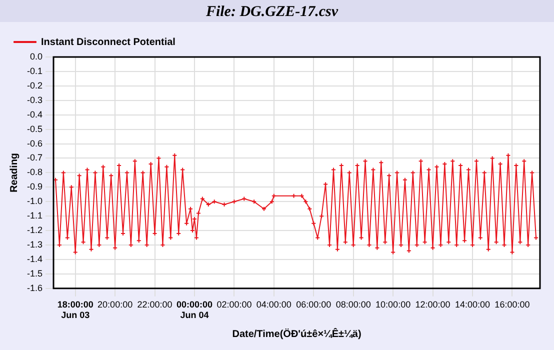 The width and height of the screenshot is (554, 350). What do you see at coordinates (34, 273) in the screenshot?
I see `y-tick-label: -1.5` at bounding box center [34, 273].